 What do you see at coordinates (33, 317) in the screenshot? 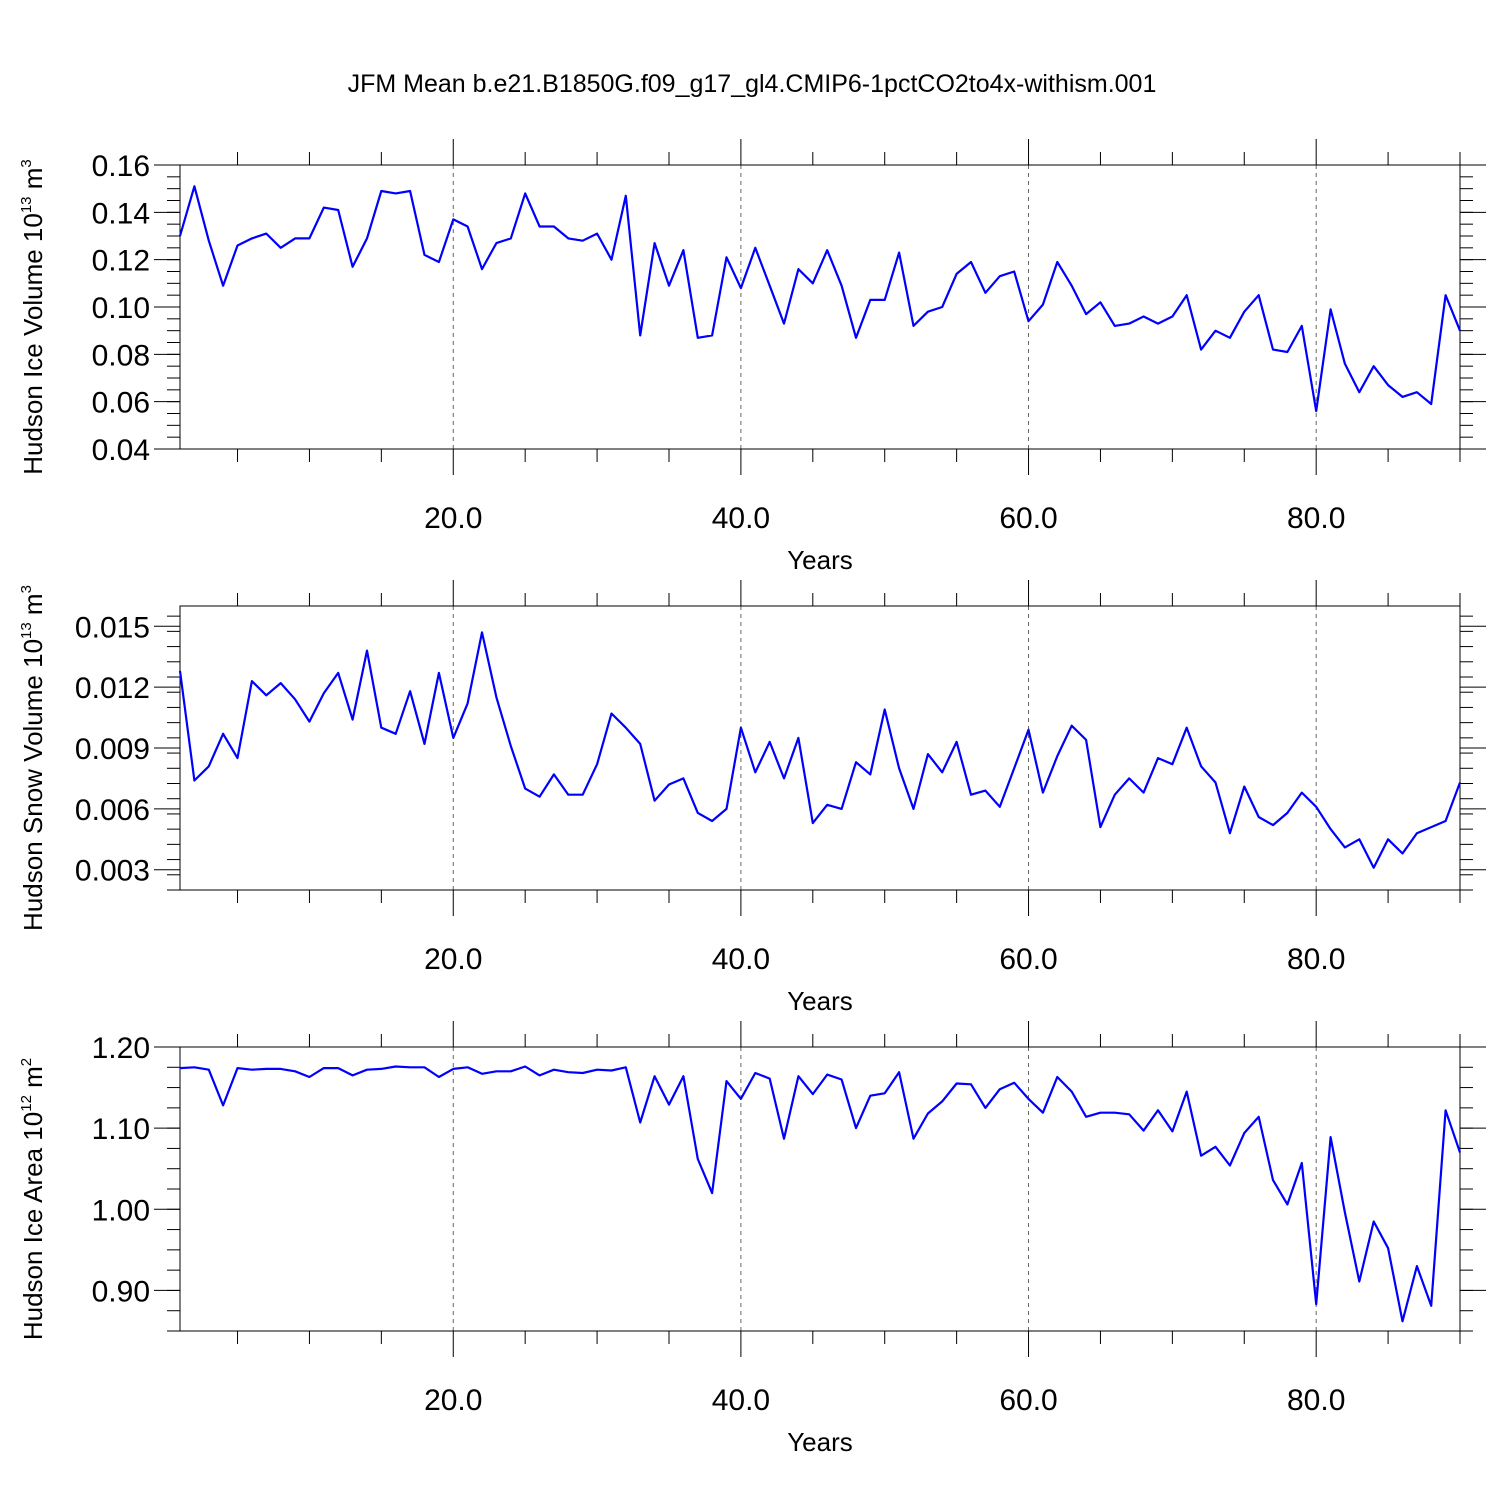
I see `ice-volume-ylabel: Hudson Ice Volume 1013 m3` at bounding box center [33, 317].